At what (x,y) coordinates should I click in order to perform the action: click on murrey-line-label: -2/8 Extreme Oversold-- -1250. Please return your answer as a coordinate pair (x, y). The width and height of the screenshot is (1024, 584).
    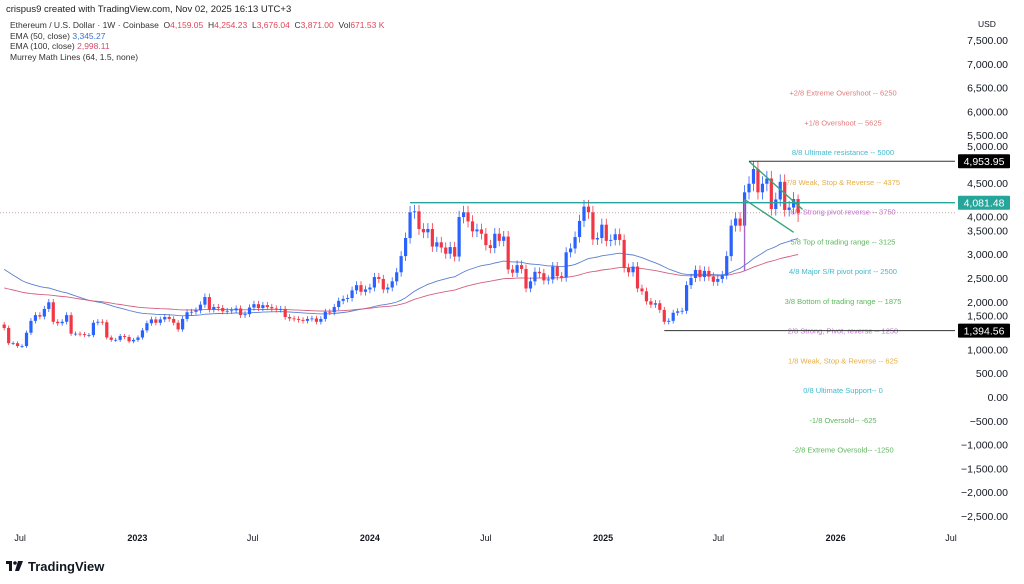
    Looking at the image, I should click on (842, 450).